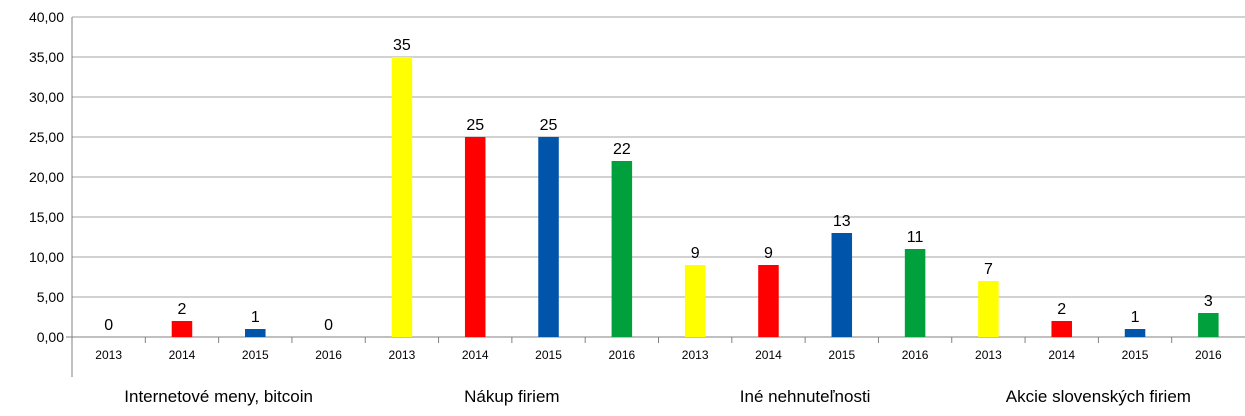 This screenshot has width=1245, height=416. I want to click on group-label: Iné nehnuteľnosti, so click(805, 396).